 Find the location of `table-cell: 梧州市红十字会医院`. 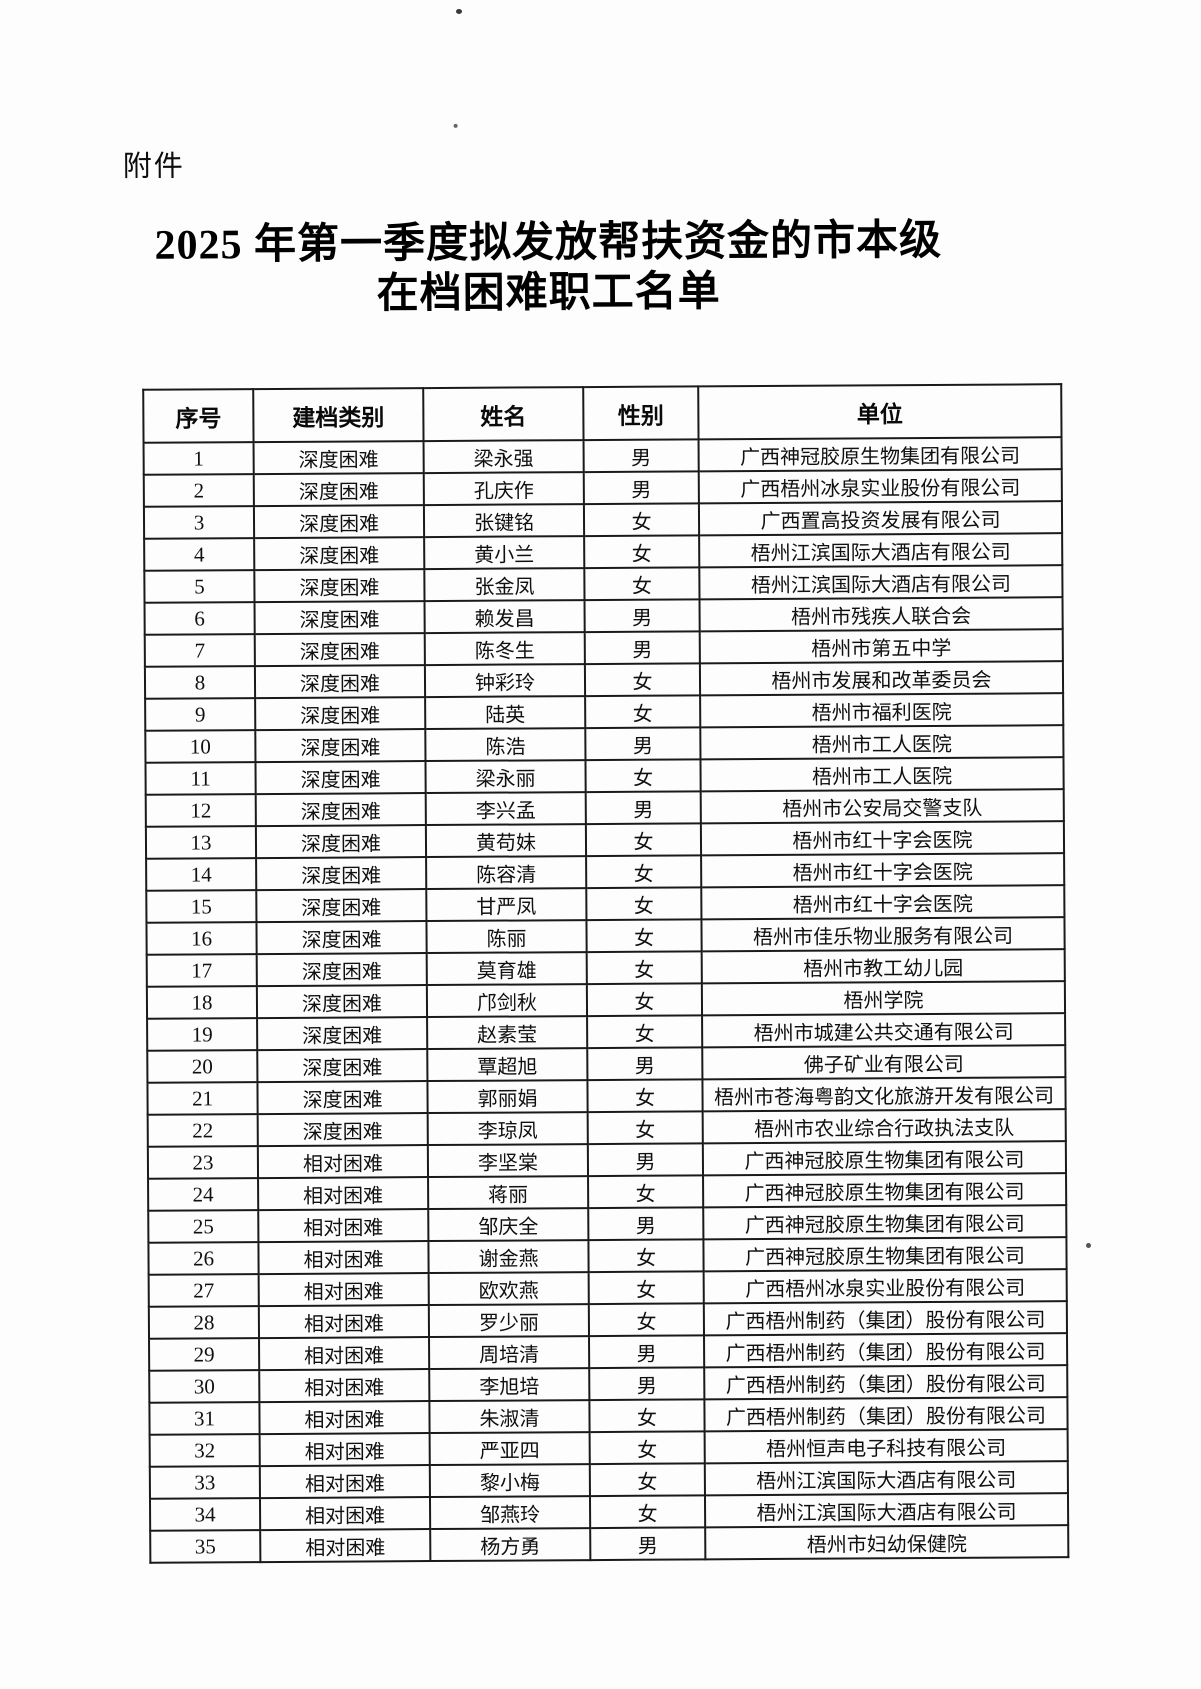

table-cell: 梧州市红十字会医院 is located at coordinates (883, 902).